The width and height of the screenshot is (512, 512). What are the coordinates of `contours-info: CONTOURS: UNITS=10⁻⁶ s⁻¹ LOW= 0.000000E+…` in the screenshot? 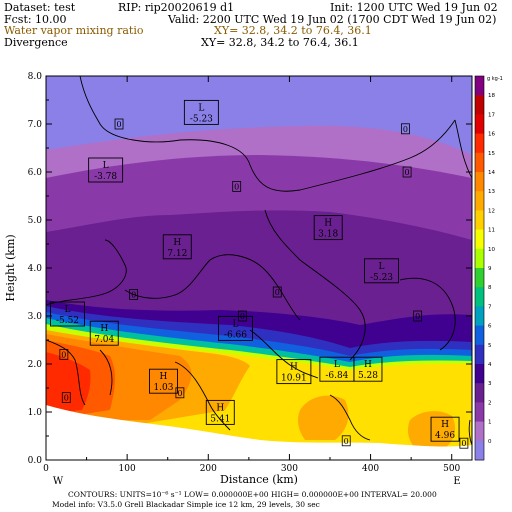 It's located at (252, 494).